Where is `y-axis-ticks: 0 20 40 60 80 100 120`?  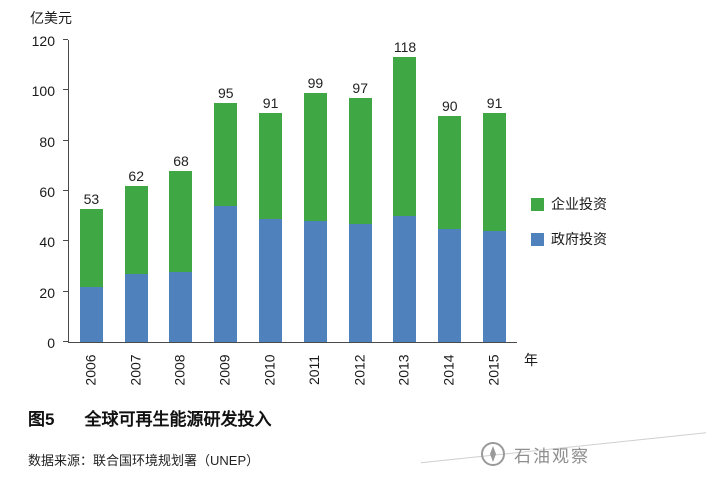 y-axis-ticks: 0 20 40 60 80 100 120 is located at coordinates (34, 192).